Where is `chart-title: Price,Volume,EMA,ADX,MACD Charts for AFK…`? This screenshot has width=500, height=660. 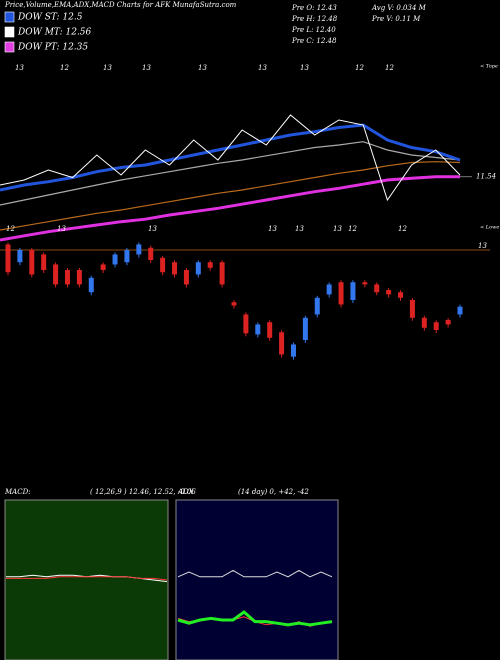 chart-title: Price,Volume,EMA,ADX,MACD Charts for AFK… is located at coordinates (120, 5).